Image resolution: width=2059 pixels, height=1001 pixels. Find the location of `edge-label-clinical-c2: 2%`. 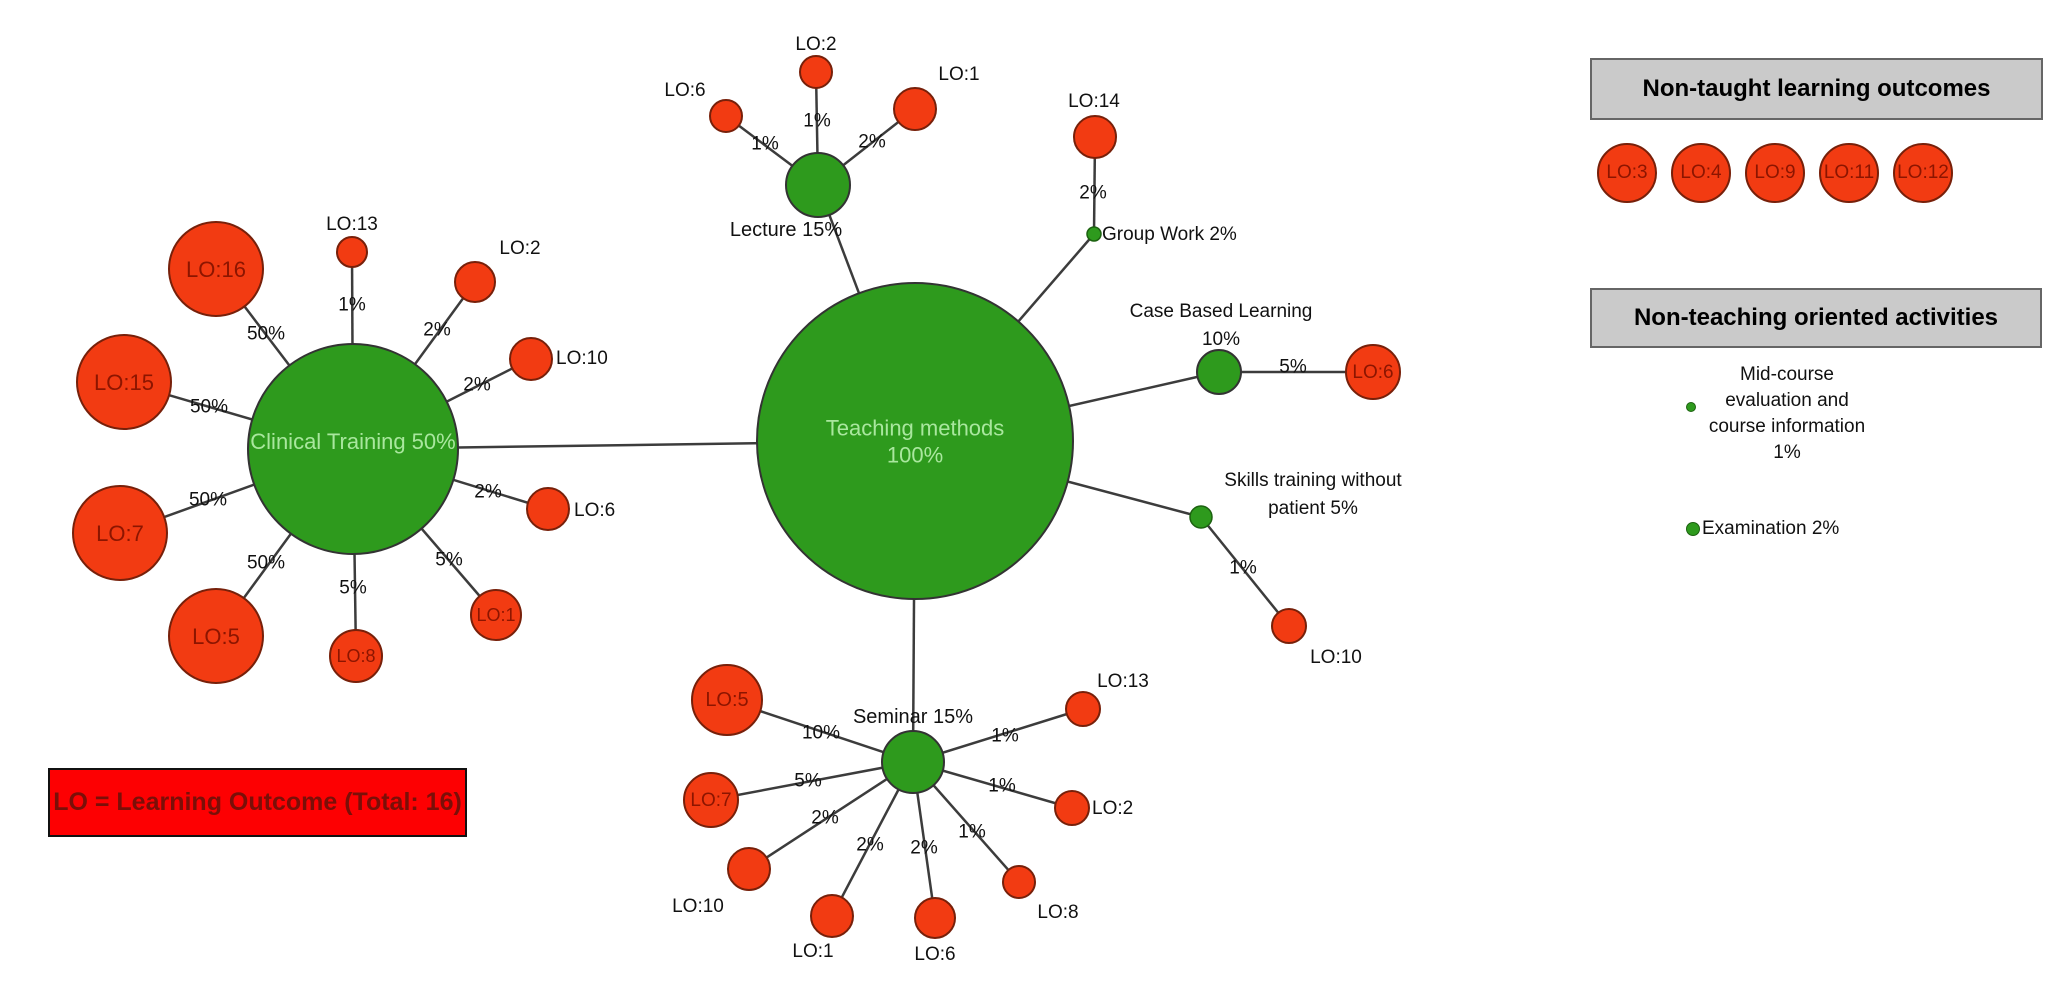

edge-label-clinical-c2: 2% is located at coordinates (437, 330).